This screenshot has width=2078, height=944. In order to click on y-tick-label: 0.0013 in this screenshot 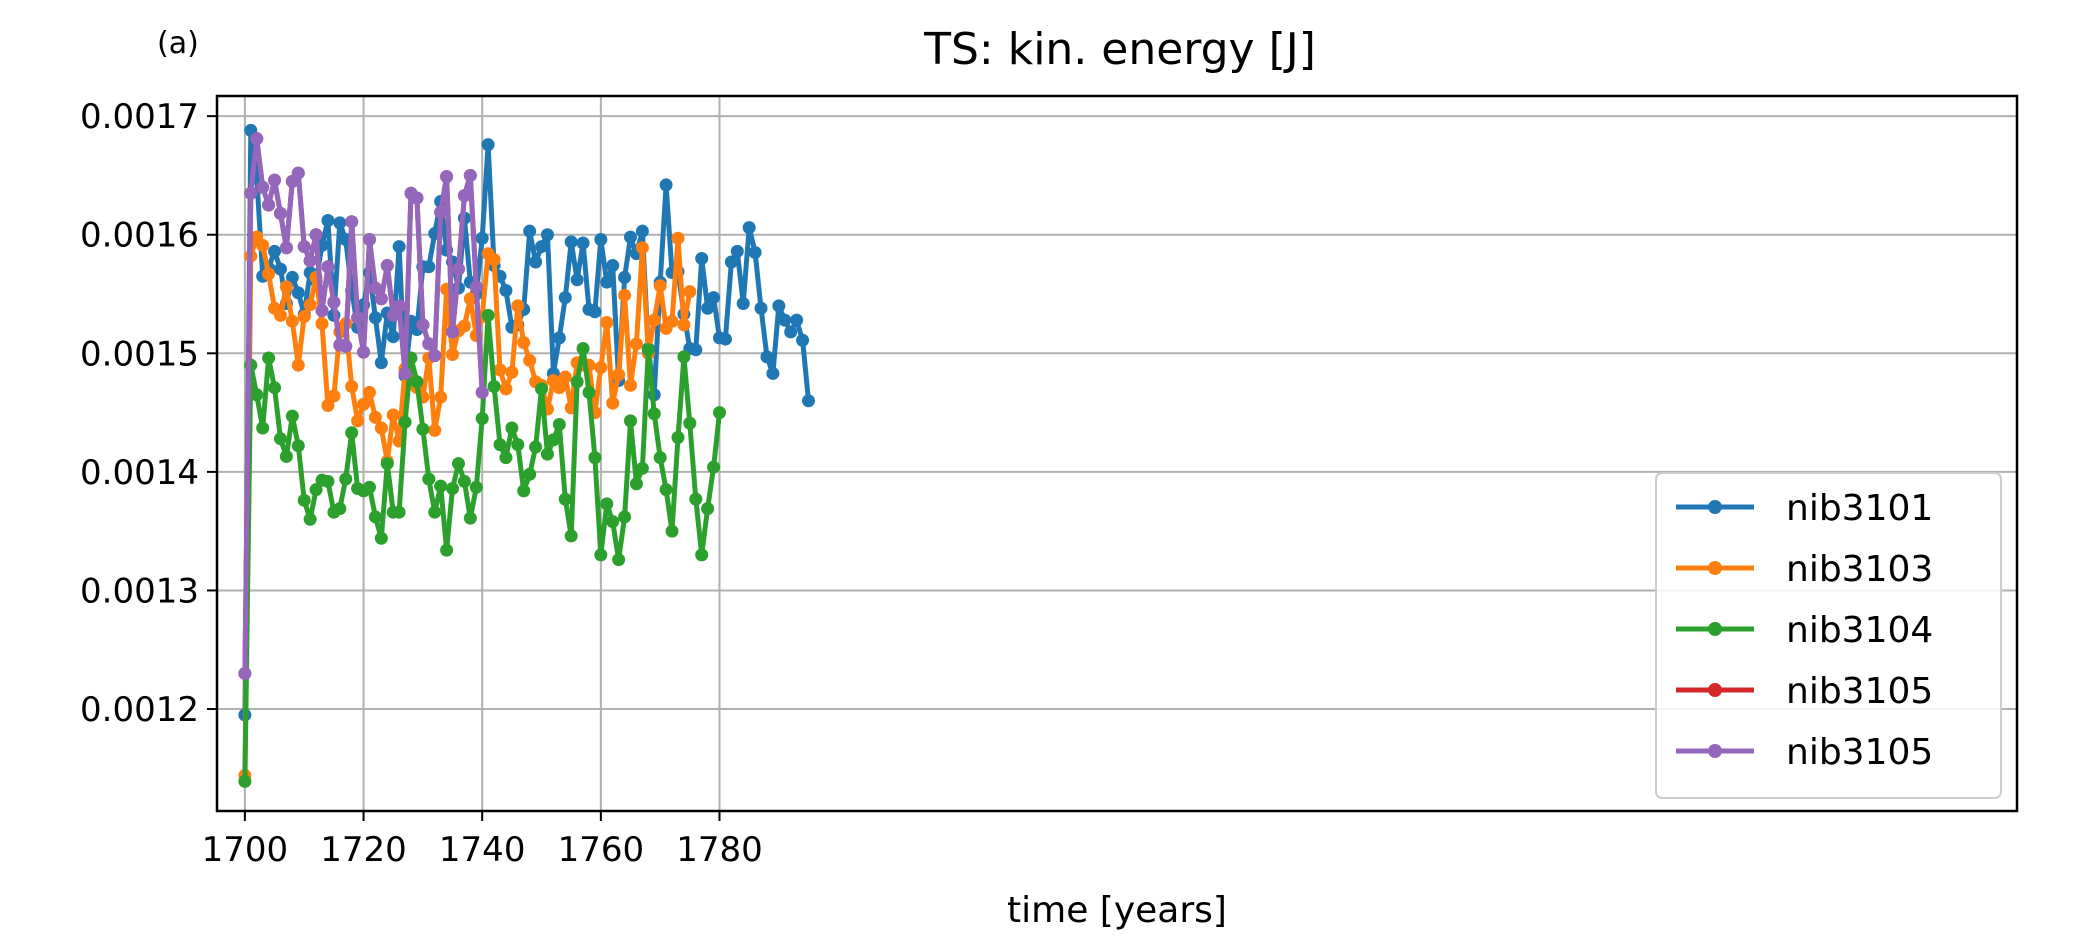, I will do `click(139, 591)`.